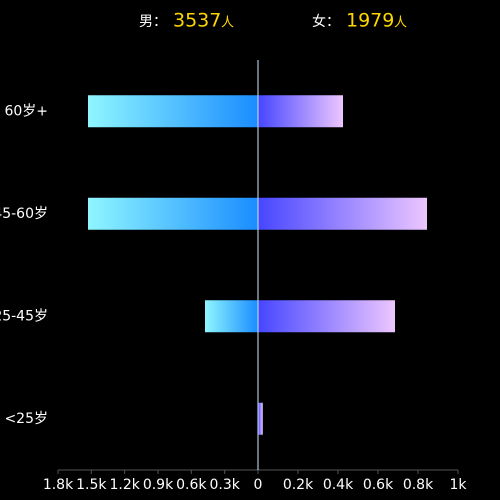 The image size is (500, 500). Describe the element at coordinates (24, 214) in the screenshot. I see `y-tick-label: 45-60岁` at that location.